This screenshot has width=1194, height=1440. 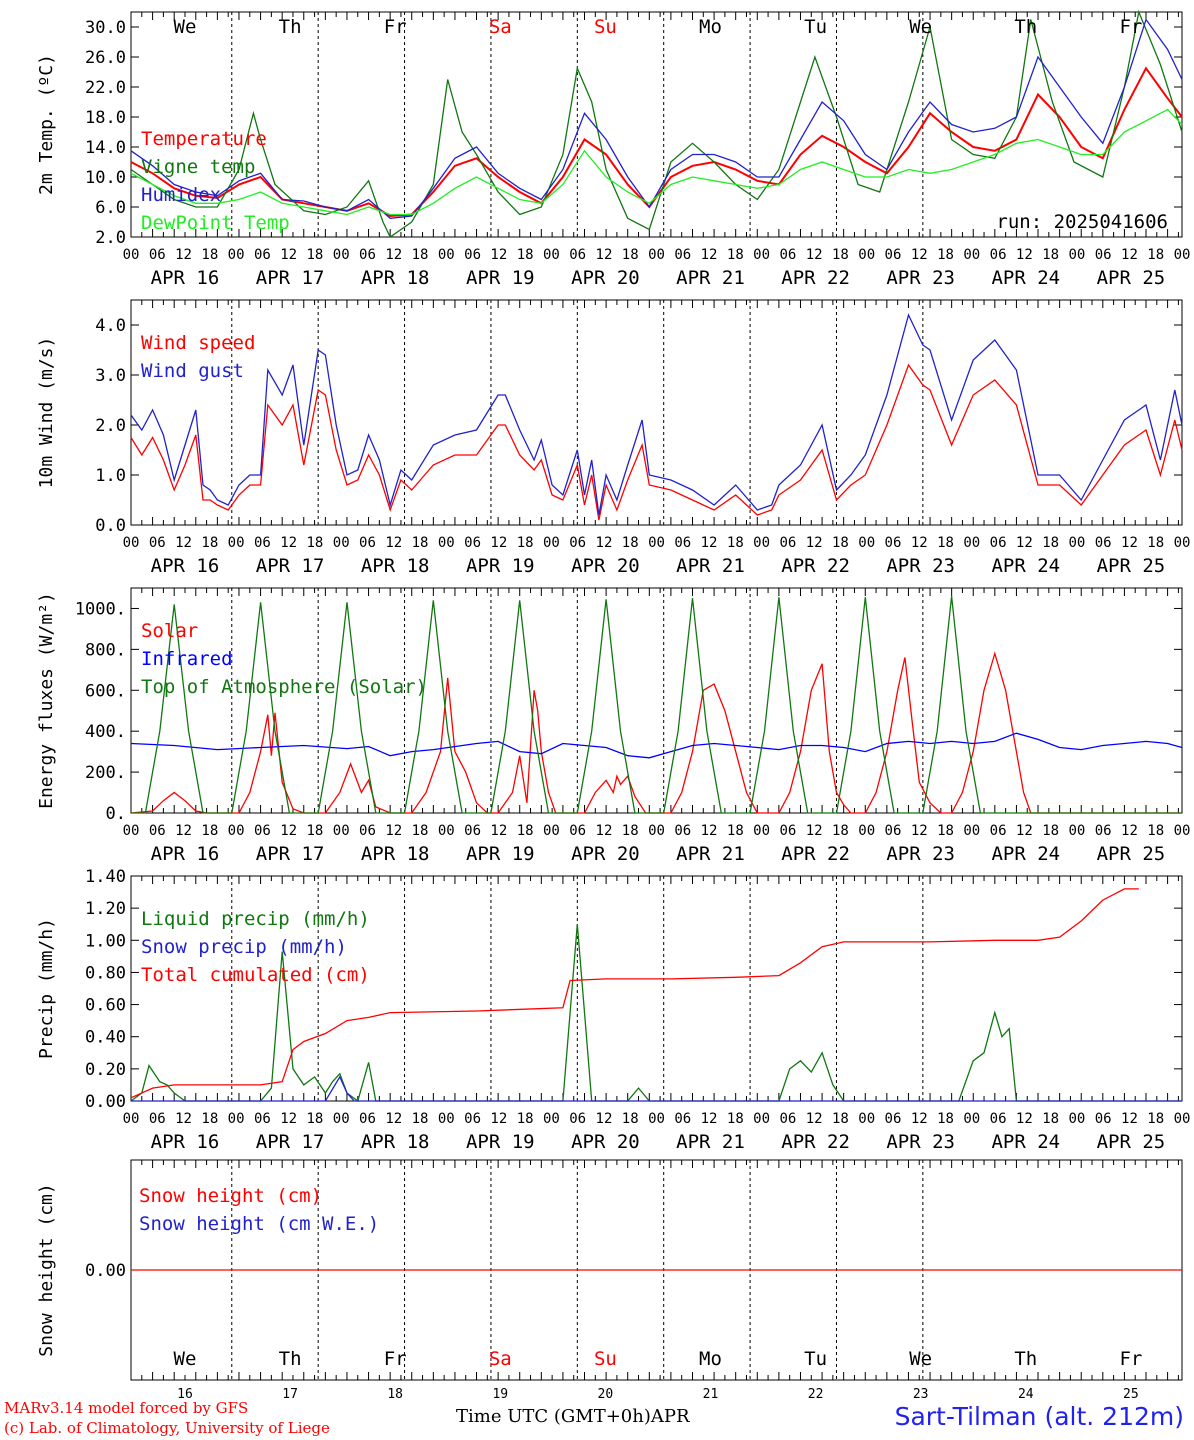 What do you see at coordinates (105, 148) in the screenshot?
I see `y-tick-label: 14.0` at bounding box center [105, 148].